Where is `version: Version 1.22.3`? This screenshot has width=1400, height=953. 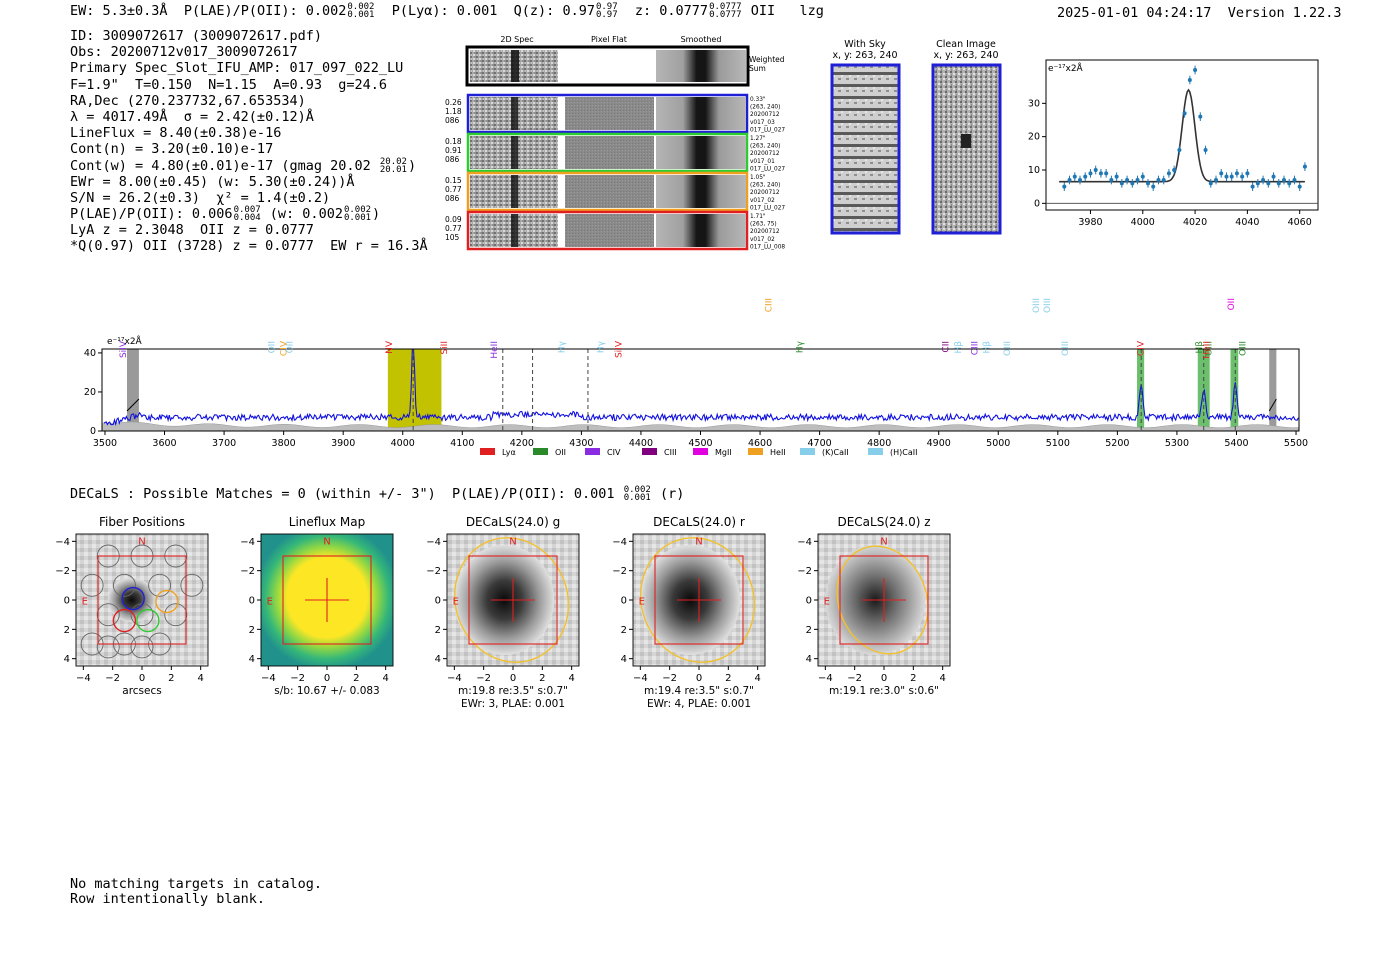 version: Version 1.22.3 is located at coordinates (1284, 13).